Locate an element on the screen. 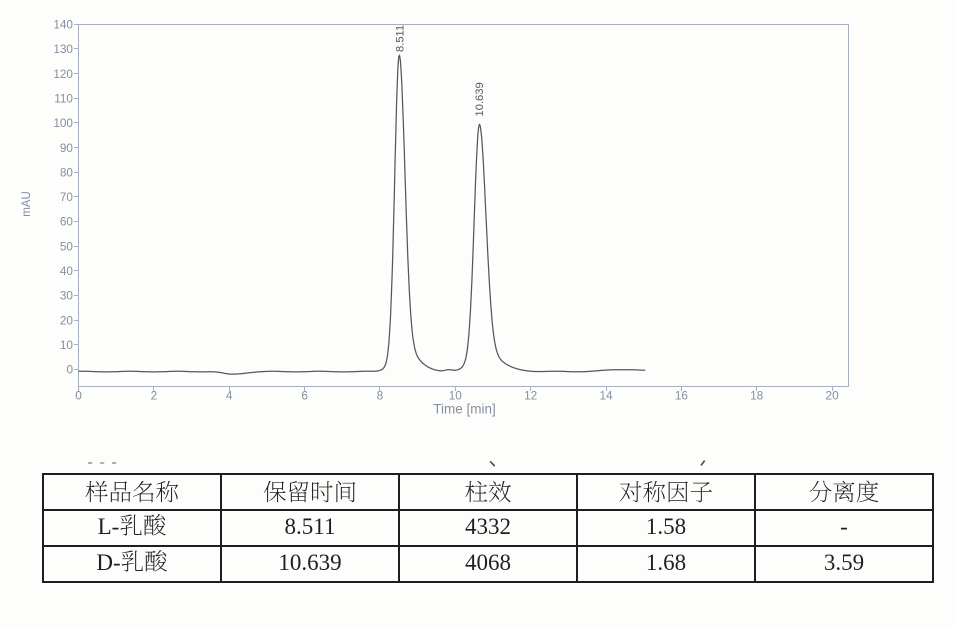 The image size is (955, 626). svg-text: 6 is located at coordinates (304, 395).